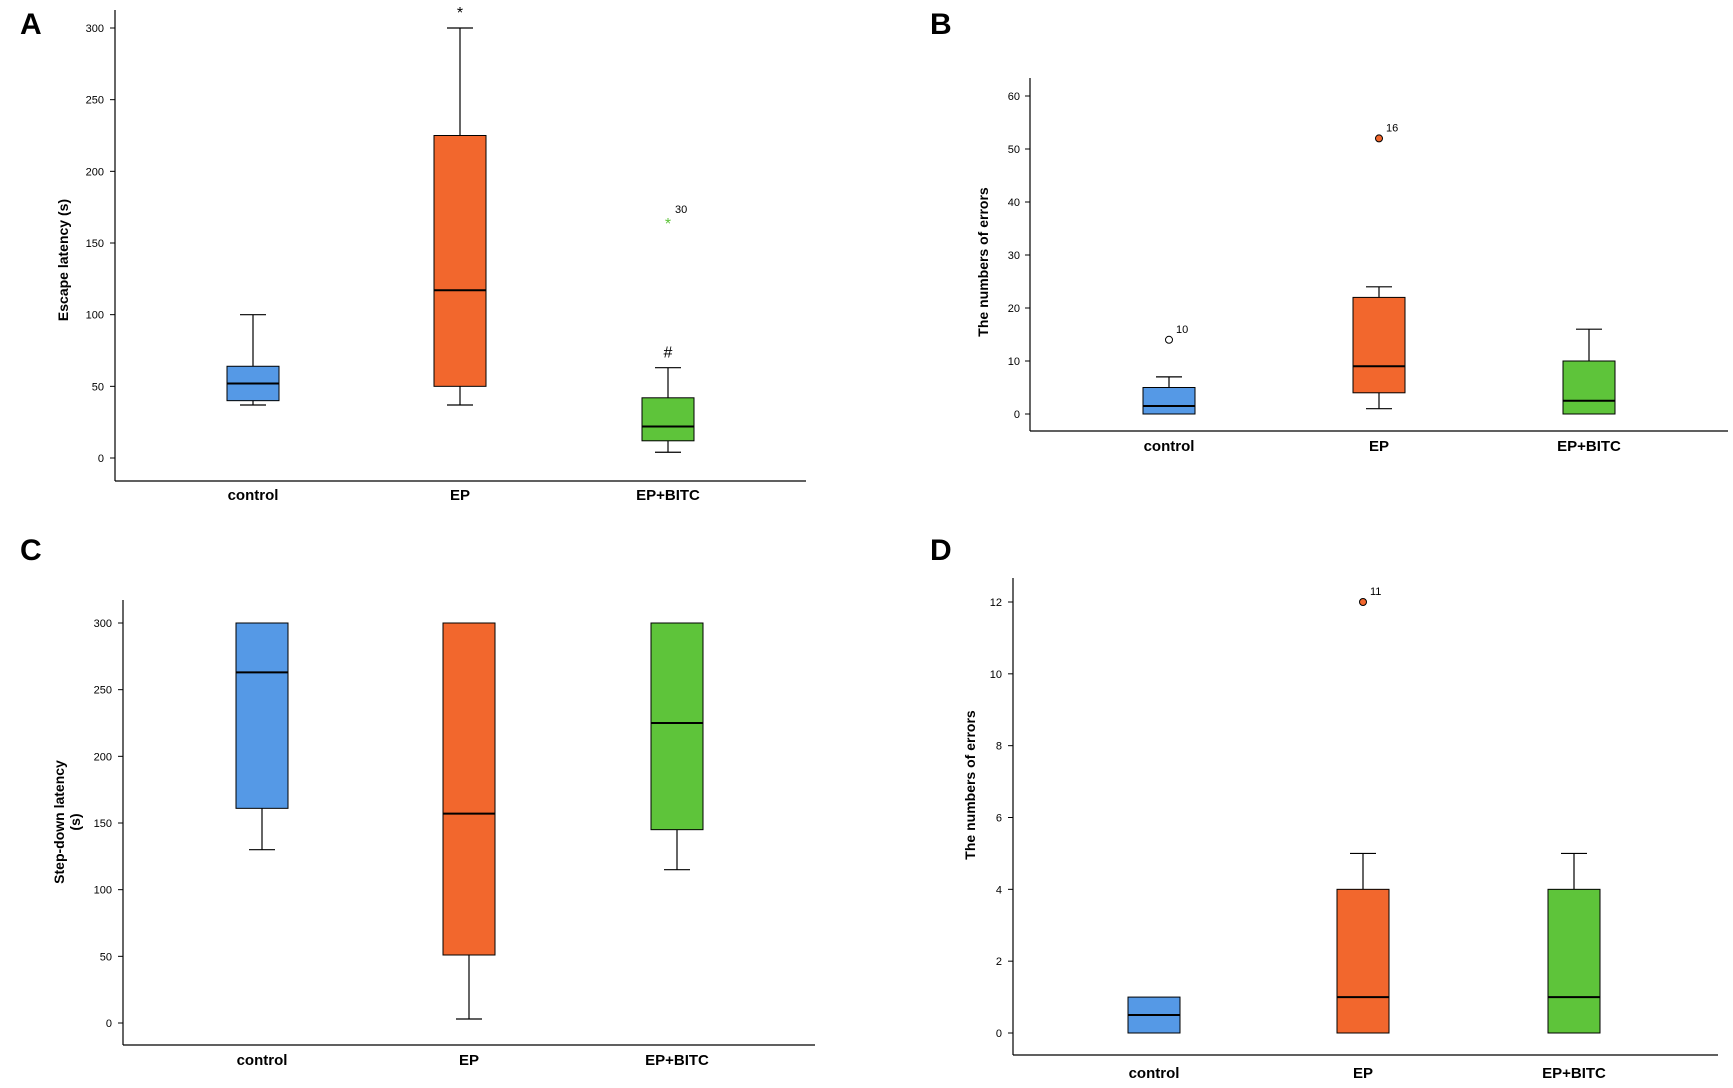 The image size is (1733, 1088). Describe the element at coordinates (1014, 309) in the screenshot. I see `y-tick-label: 20` at that location.